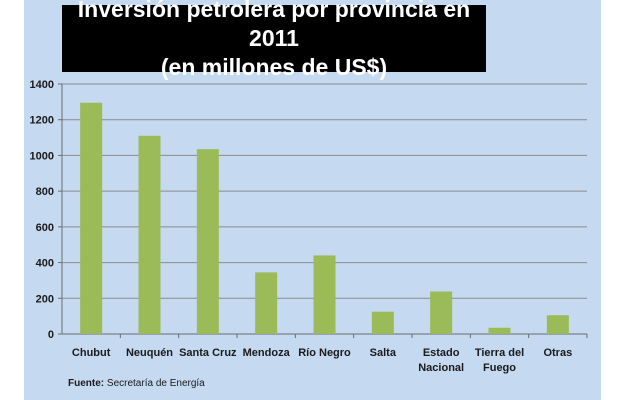 This screenshot has width=619, height=400. What do you see at coordinates (45, 264) in the screenshot?
I see `y-tick-label: 400` at bounding box center [45, 264].